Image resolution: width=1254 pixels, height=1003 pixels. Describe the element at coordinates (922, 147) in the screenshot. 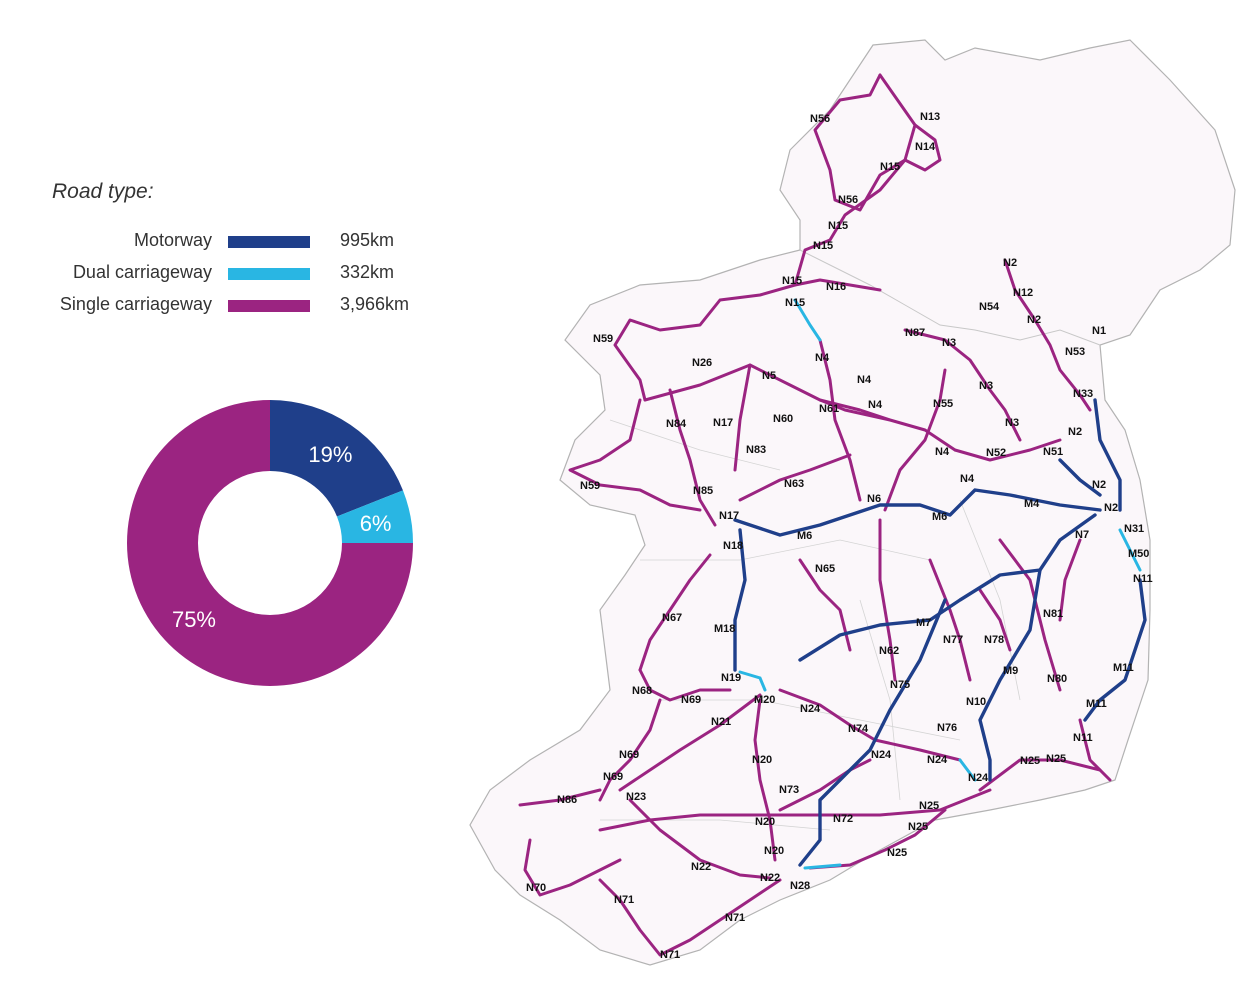

I see `road-n13-n14` at that location.